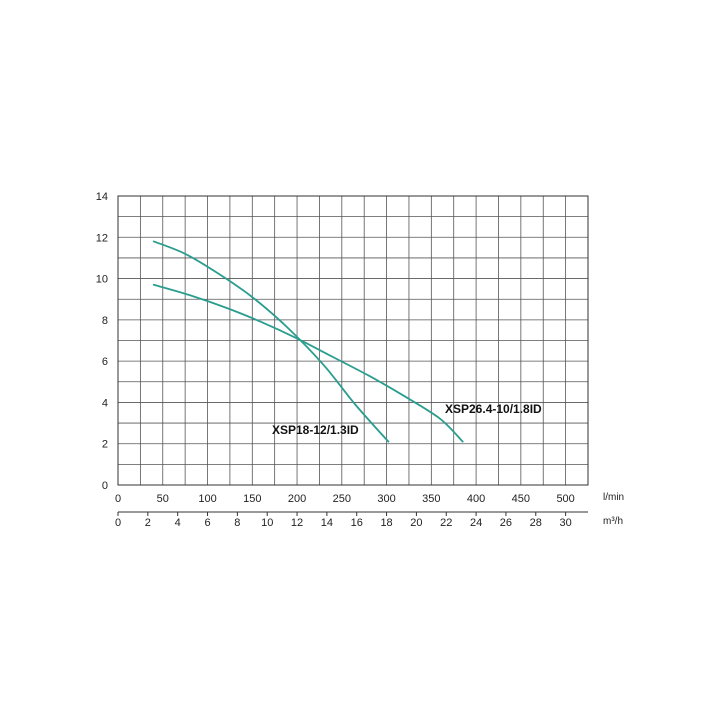 Image resolution: width=720 pixels, height=720 pixels. Describe the element at coordinates (178, 523) in the screenshot. I see `x2-tick-label: 4` at that location.